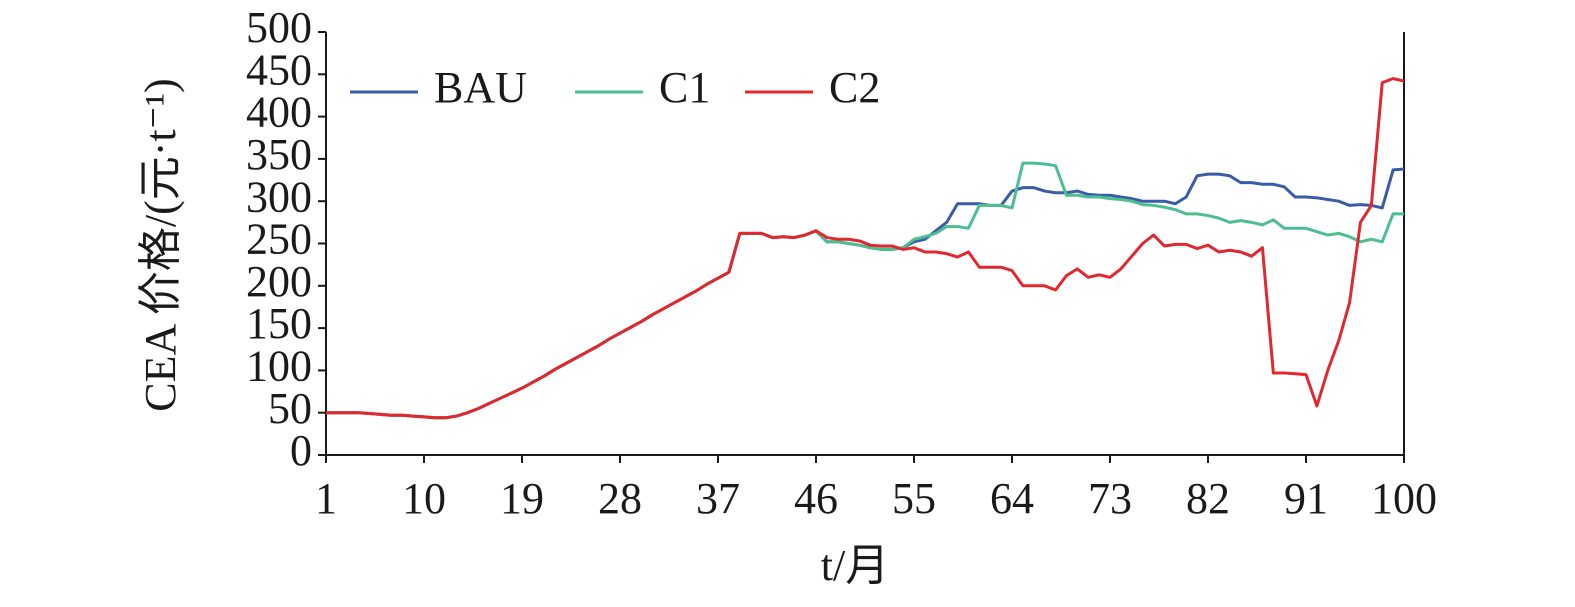 The width and height of the screenshot is (1575, 607). I want to click on x-tick-label: 55, so click(914, 498).